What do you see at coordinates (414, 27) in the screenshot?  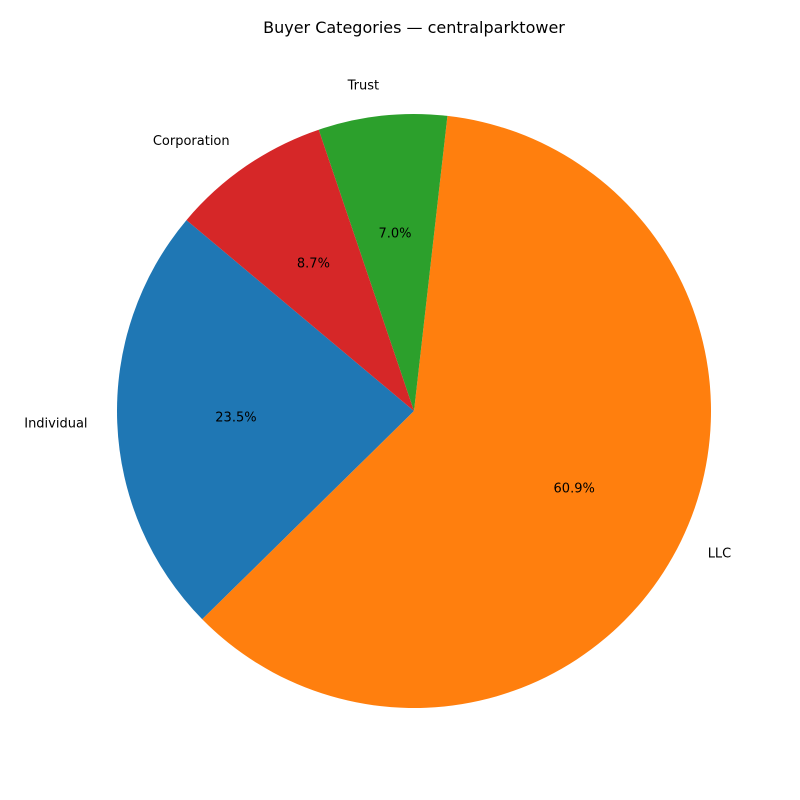 I see `chart-title: Buyer Categories — centralparktower` at bounding box center [414, 27].